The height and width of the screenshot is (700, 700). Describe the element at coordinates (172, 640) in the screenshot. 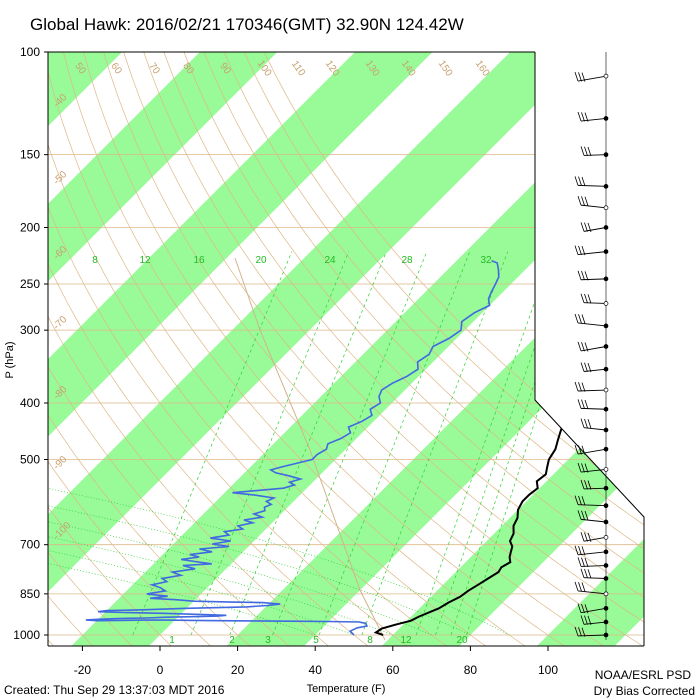

I see `mixing-ratio-label: 1` at that location.